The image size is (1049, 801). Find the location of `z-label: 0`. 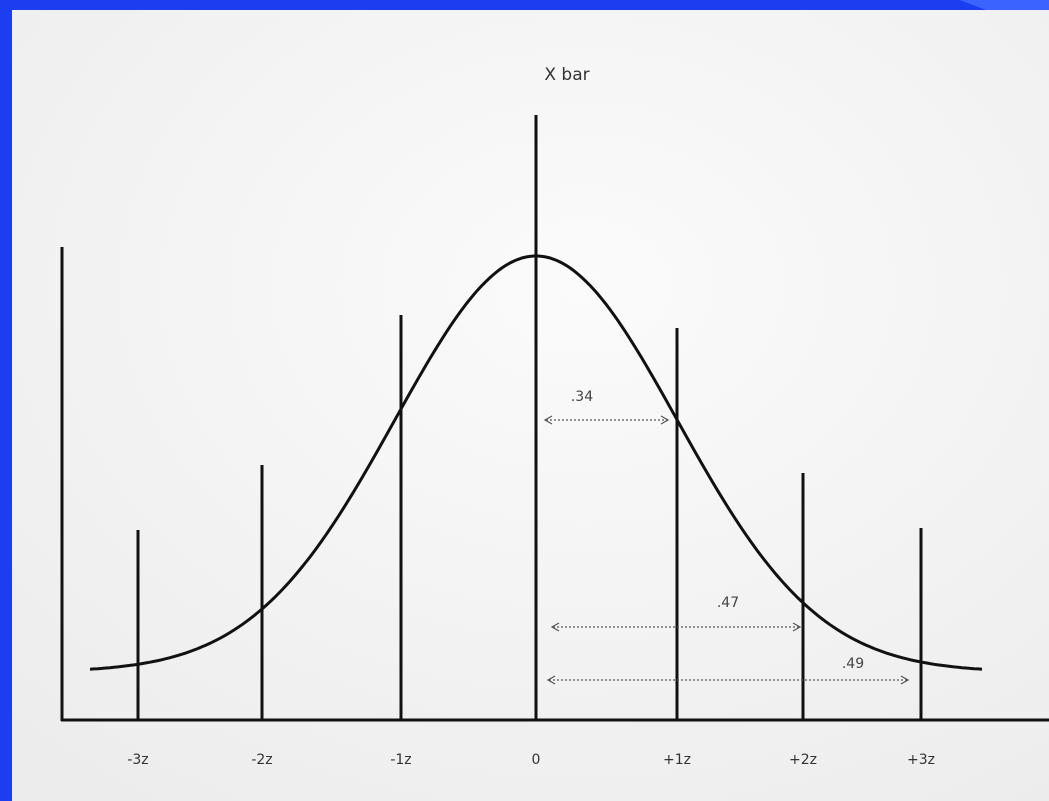

z-label: 0 is located at coordinates (536, 760).